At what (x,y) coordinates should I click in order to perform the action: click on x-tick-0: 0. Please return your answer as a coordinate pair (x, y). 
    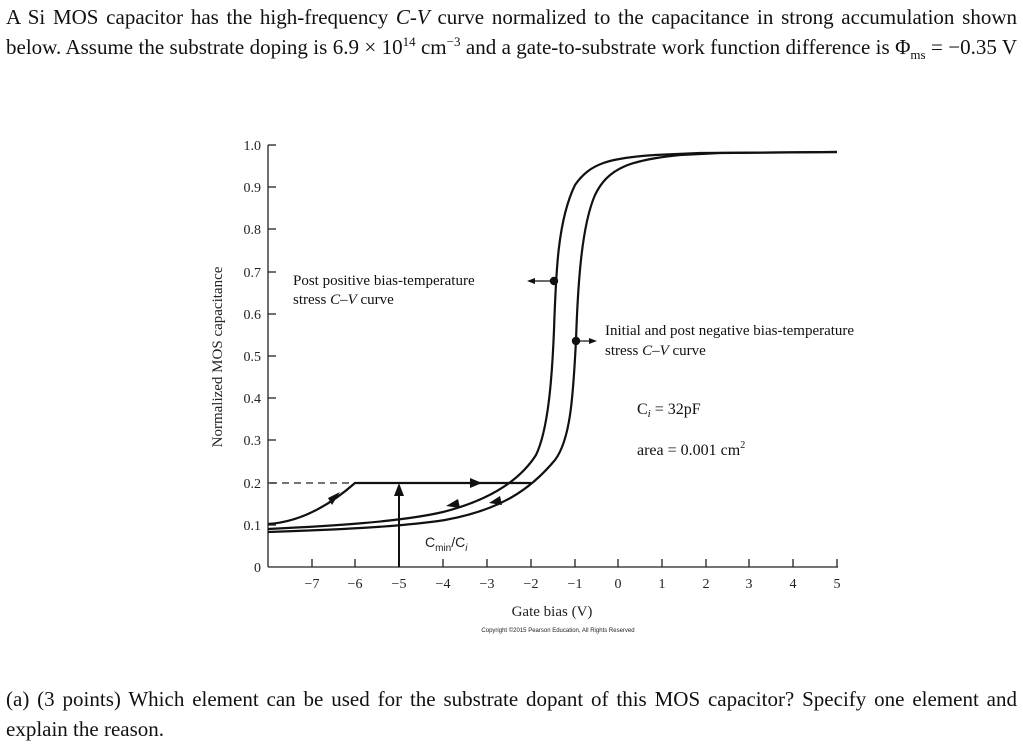
    Looking at the image, I should click on (618, 584).